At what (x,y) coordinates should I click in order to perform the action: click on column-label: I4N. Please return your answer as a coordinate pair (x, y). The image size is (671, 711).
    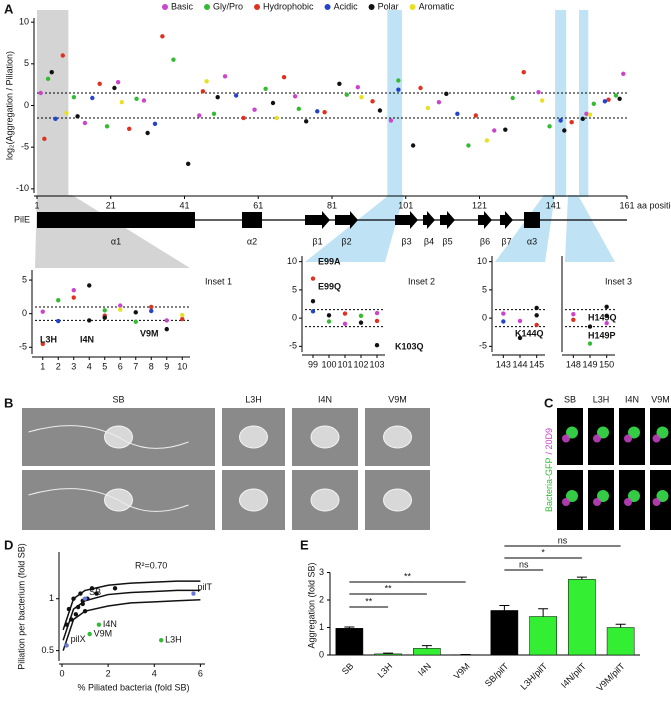
    Looking at the image, I should click on (632, 399).